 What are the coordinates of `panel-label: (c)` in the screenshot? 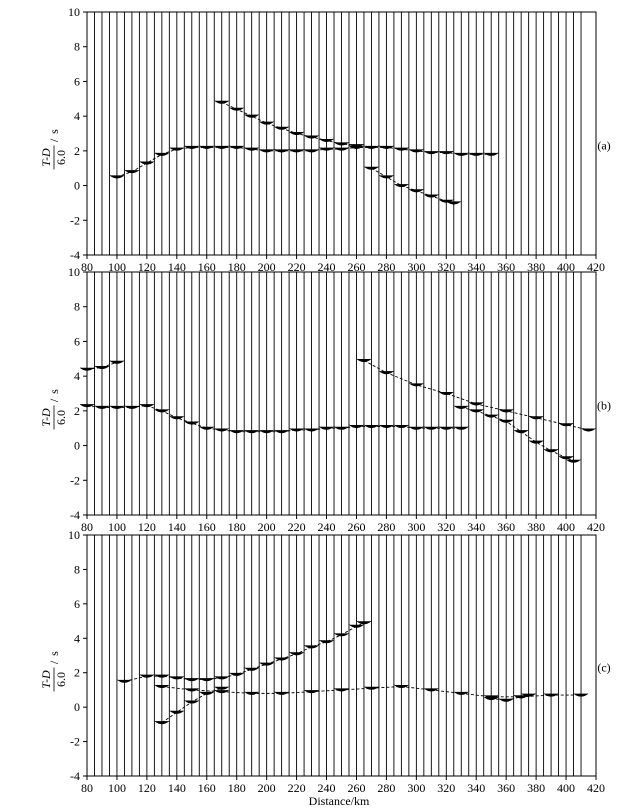 It's located at (603, 668).